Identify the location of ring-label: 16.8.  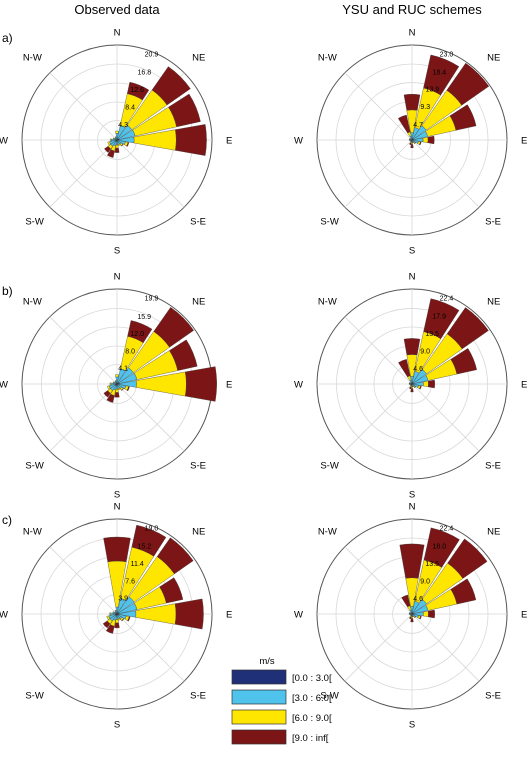
(145, 72).